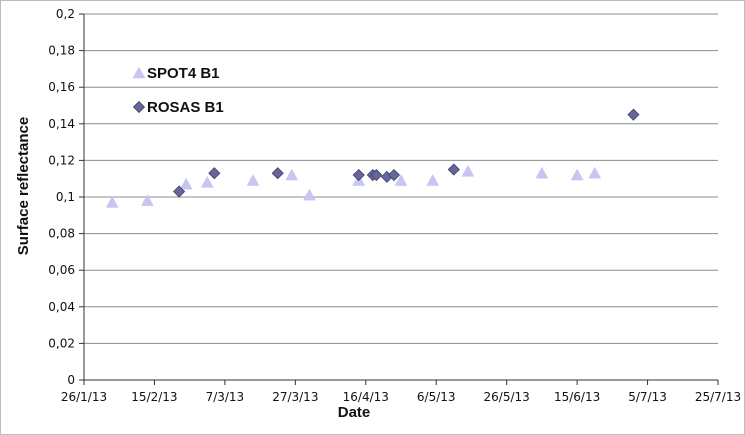 This screenshot has height=435, width=745. I want to click on x-tick-label: 5/7/13, so click(647, 397).